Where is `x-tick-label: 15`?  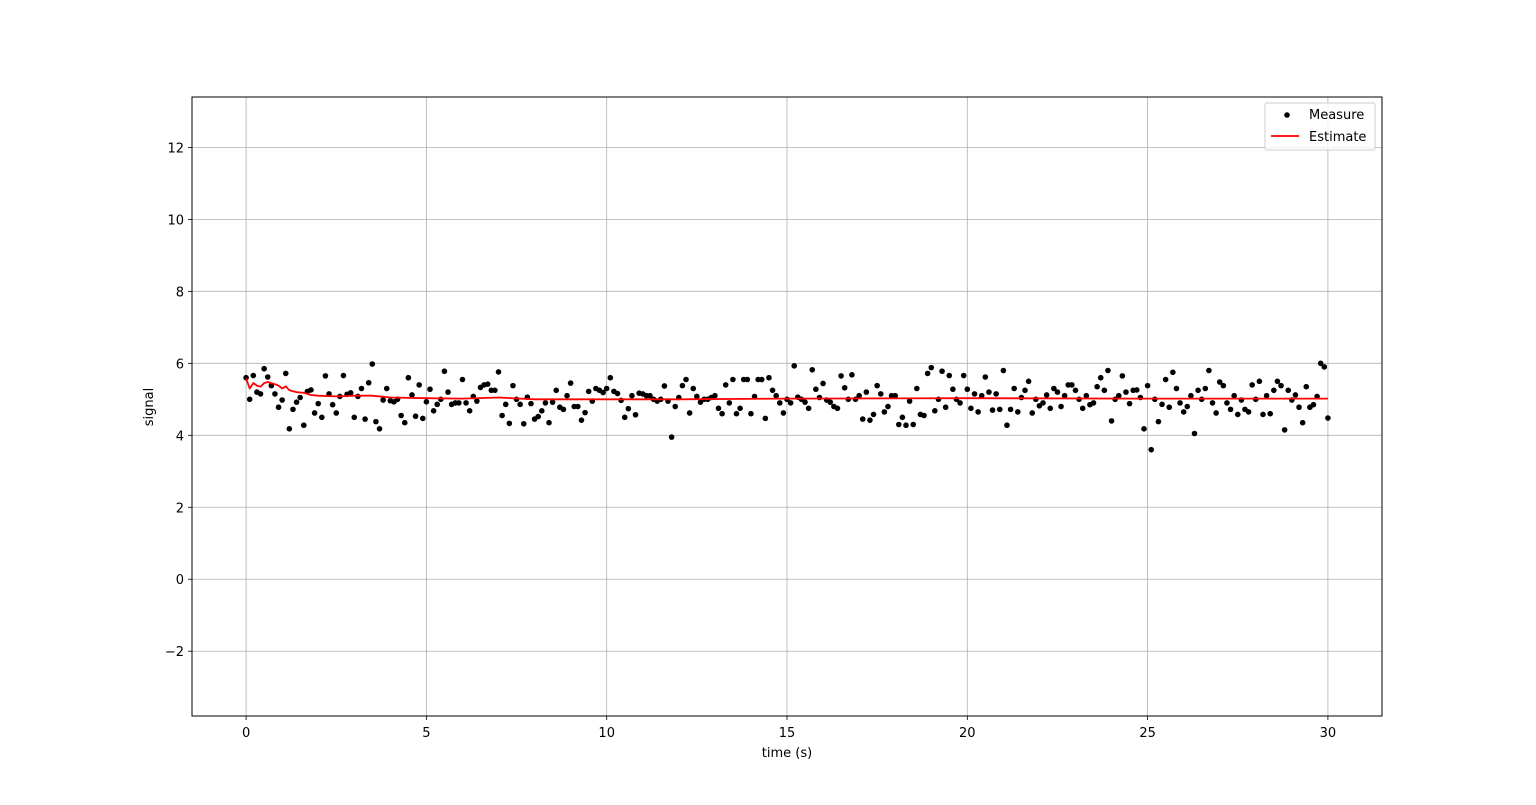
x-tick-label: 15 is located at coordinates (787, 733).